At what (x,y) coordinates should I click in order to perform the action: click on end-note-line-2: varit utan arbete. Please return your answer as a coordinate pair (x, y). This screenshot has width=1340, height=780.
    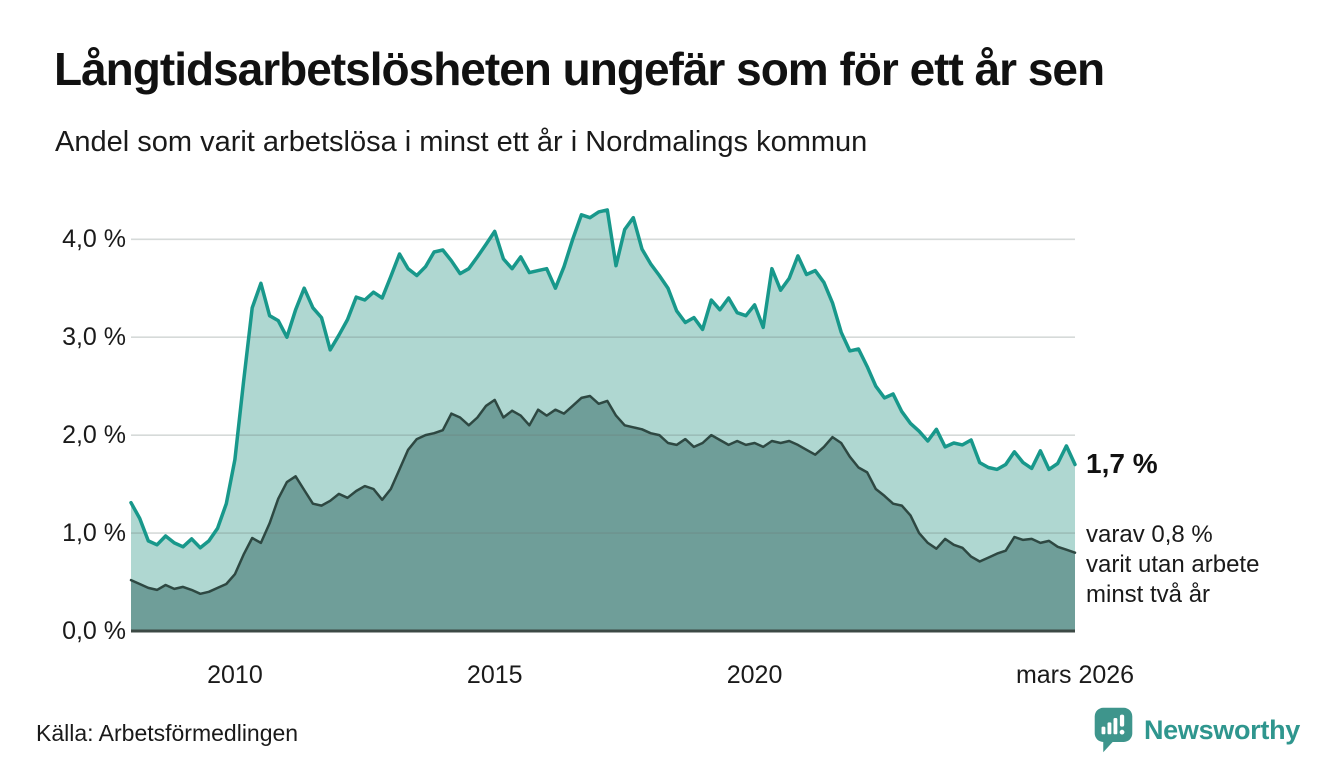
    Looking at the image, I should click on (1173, 564).